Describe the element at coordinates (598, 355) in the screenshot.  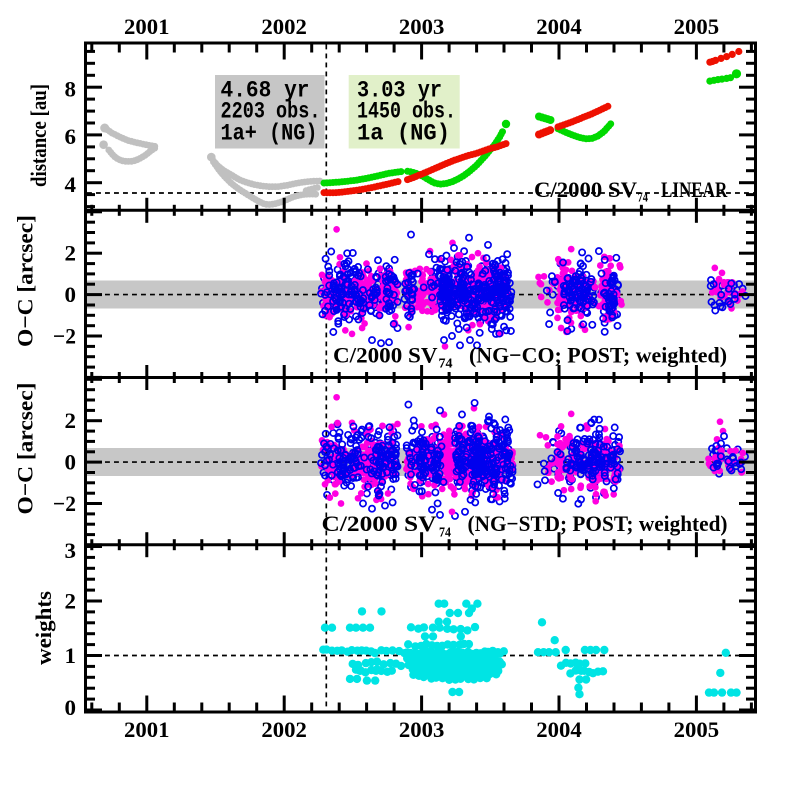
I see `svg-text: (NG−CO; POST; weighted)` at that location.